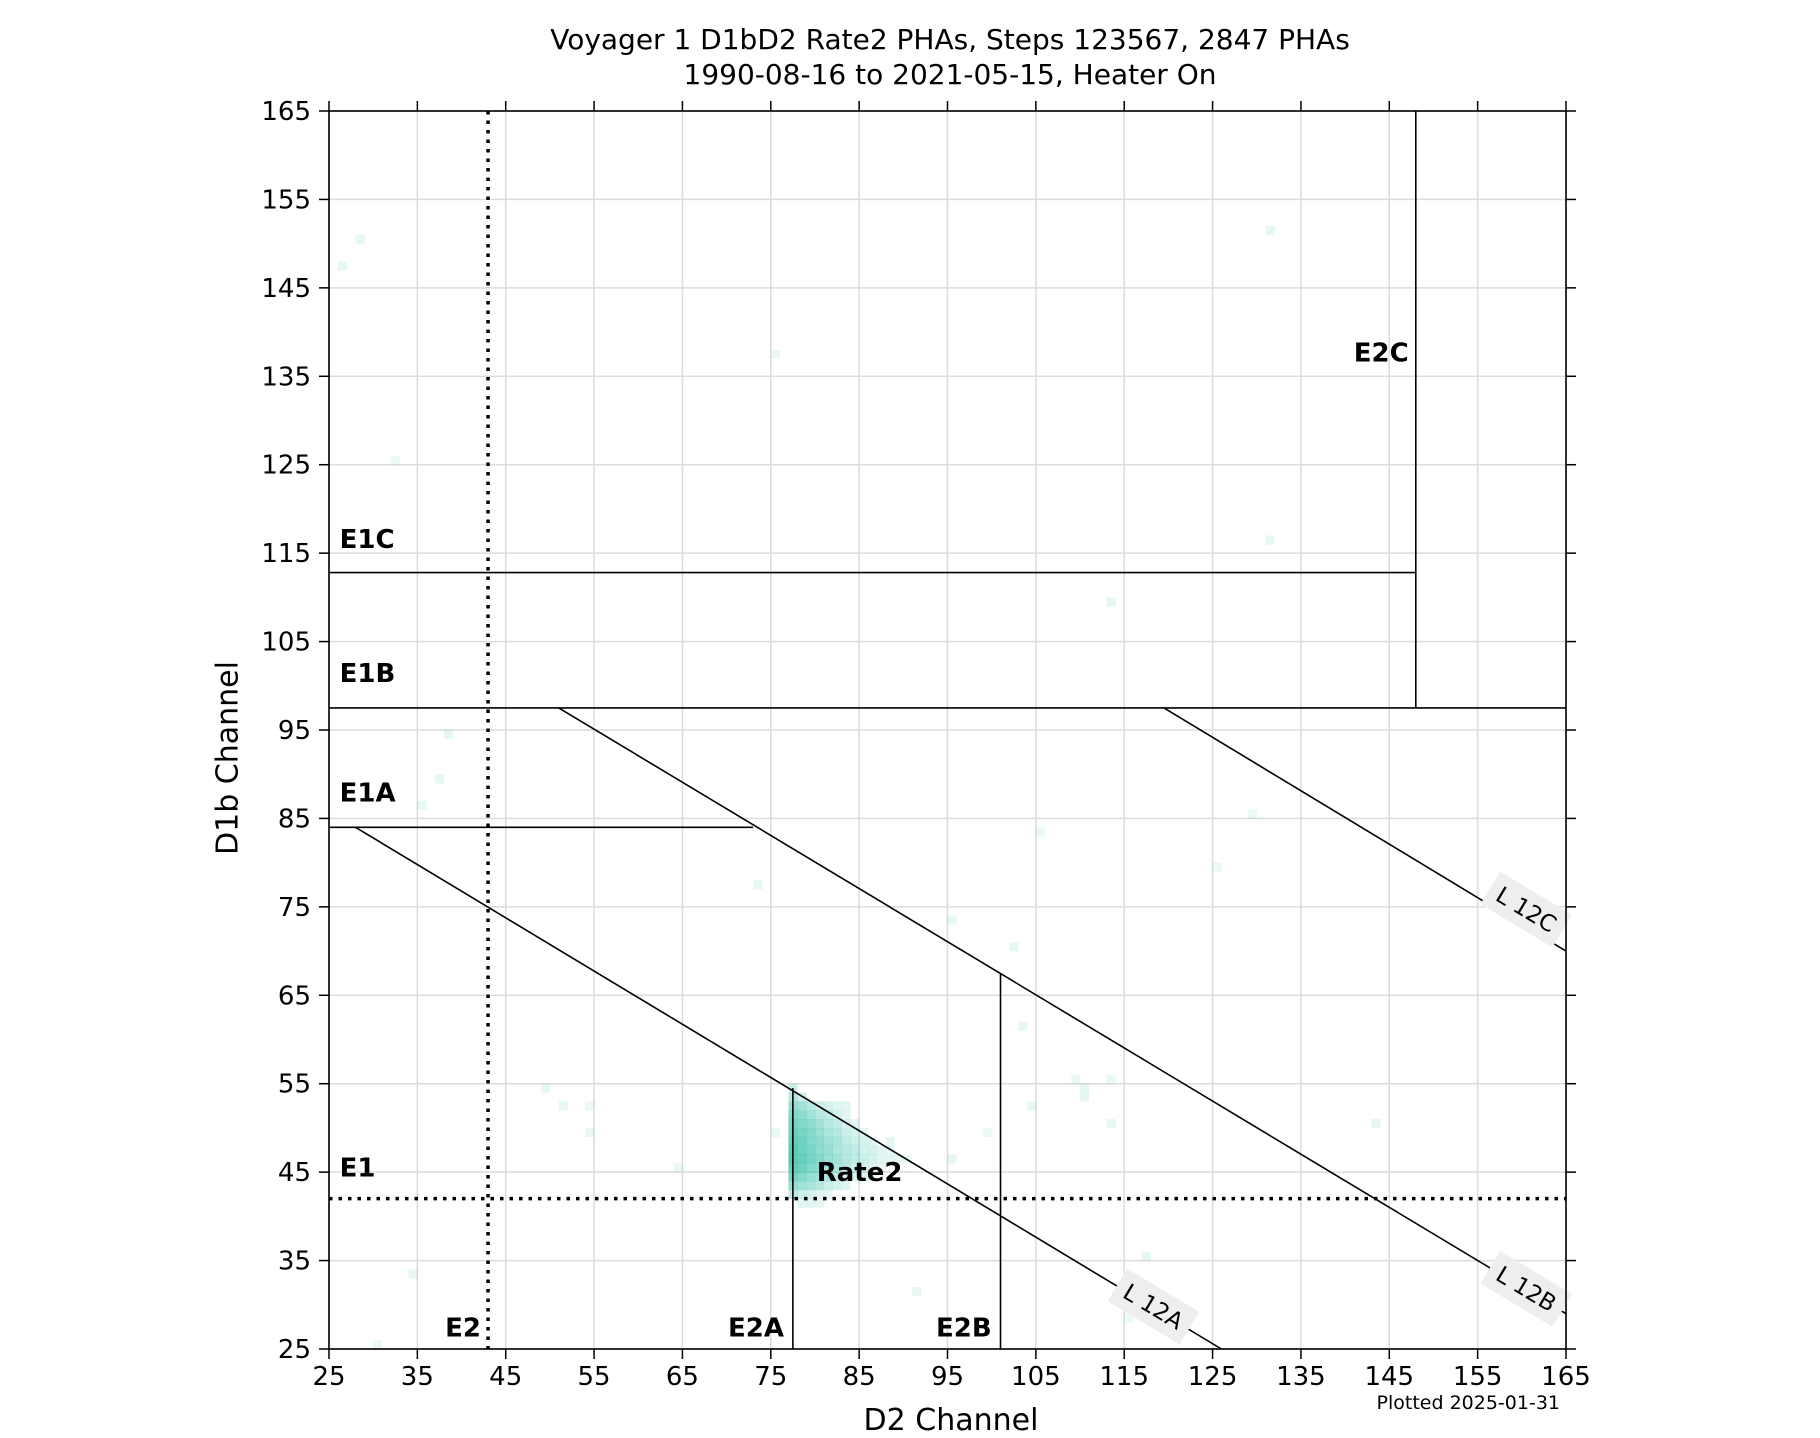 The height and width of the screenshot is (1438, 1820). What do you see at coordinates (1468, 1403) in the screenshot?
I see `plotted-date: Plotted 2025-01-31` at bounding box center [1468, 1403].